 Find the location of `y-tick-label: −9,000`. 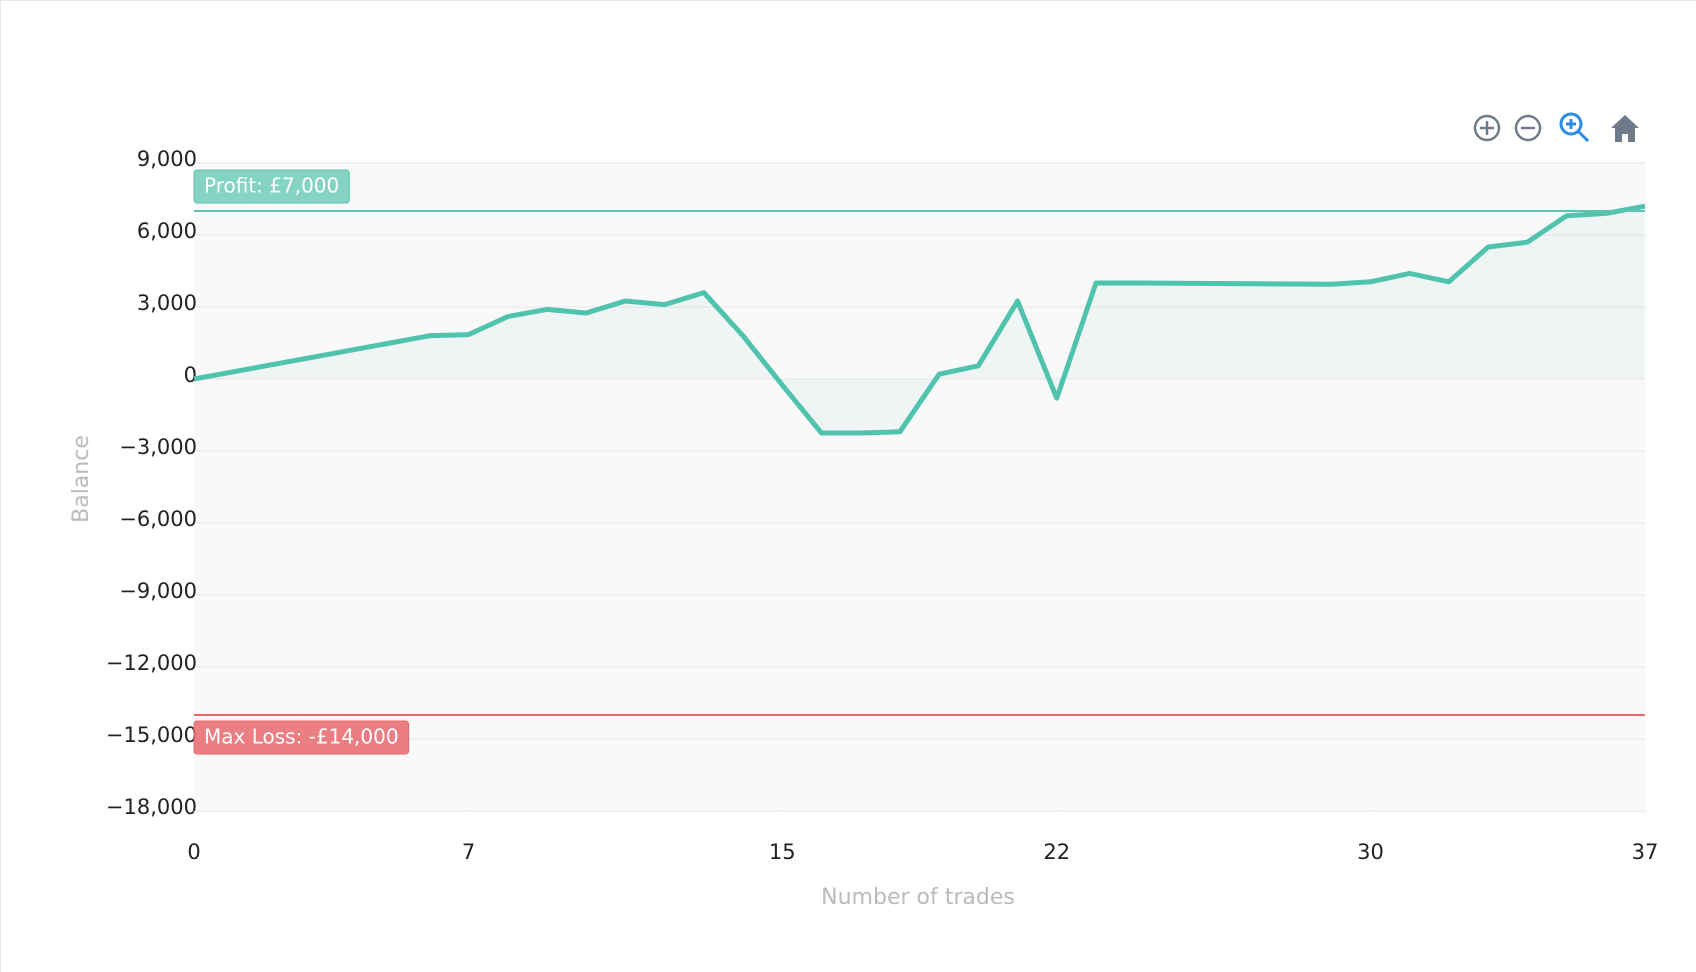

y-tick-label: −9,000 is located at coordinates (158, 591).